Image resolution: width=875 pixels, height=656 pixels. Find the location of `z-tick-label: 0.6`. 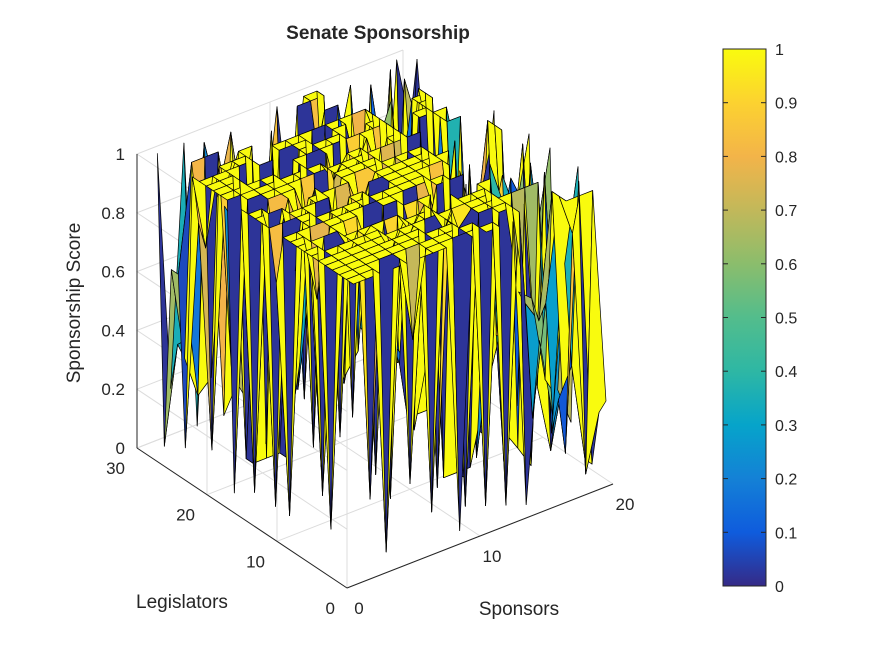

z-tick-label: 0.6 is located at coordinates (113, 272).